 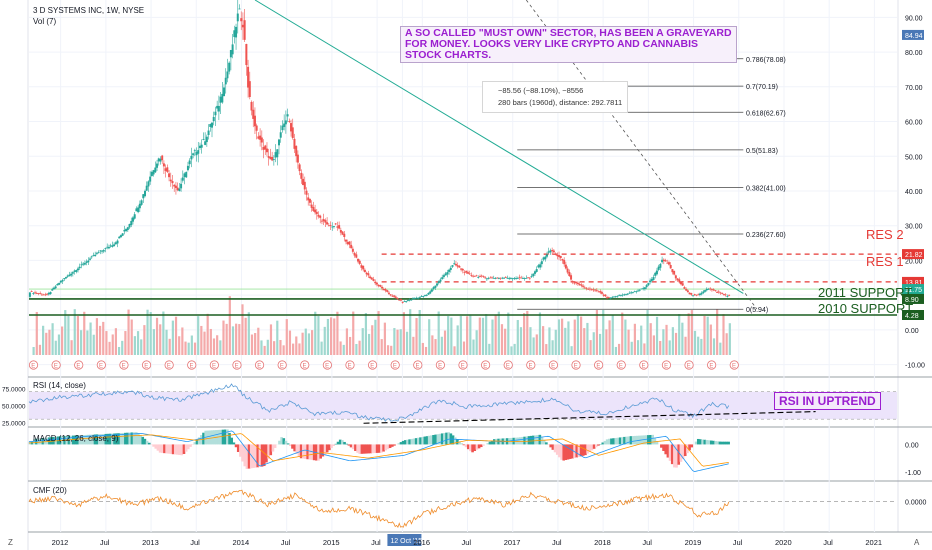 I want to click on price-tick-label: 50.00, so click(x=914, y=157).